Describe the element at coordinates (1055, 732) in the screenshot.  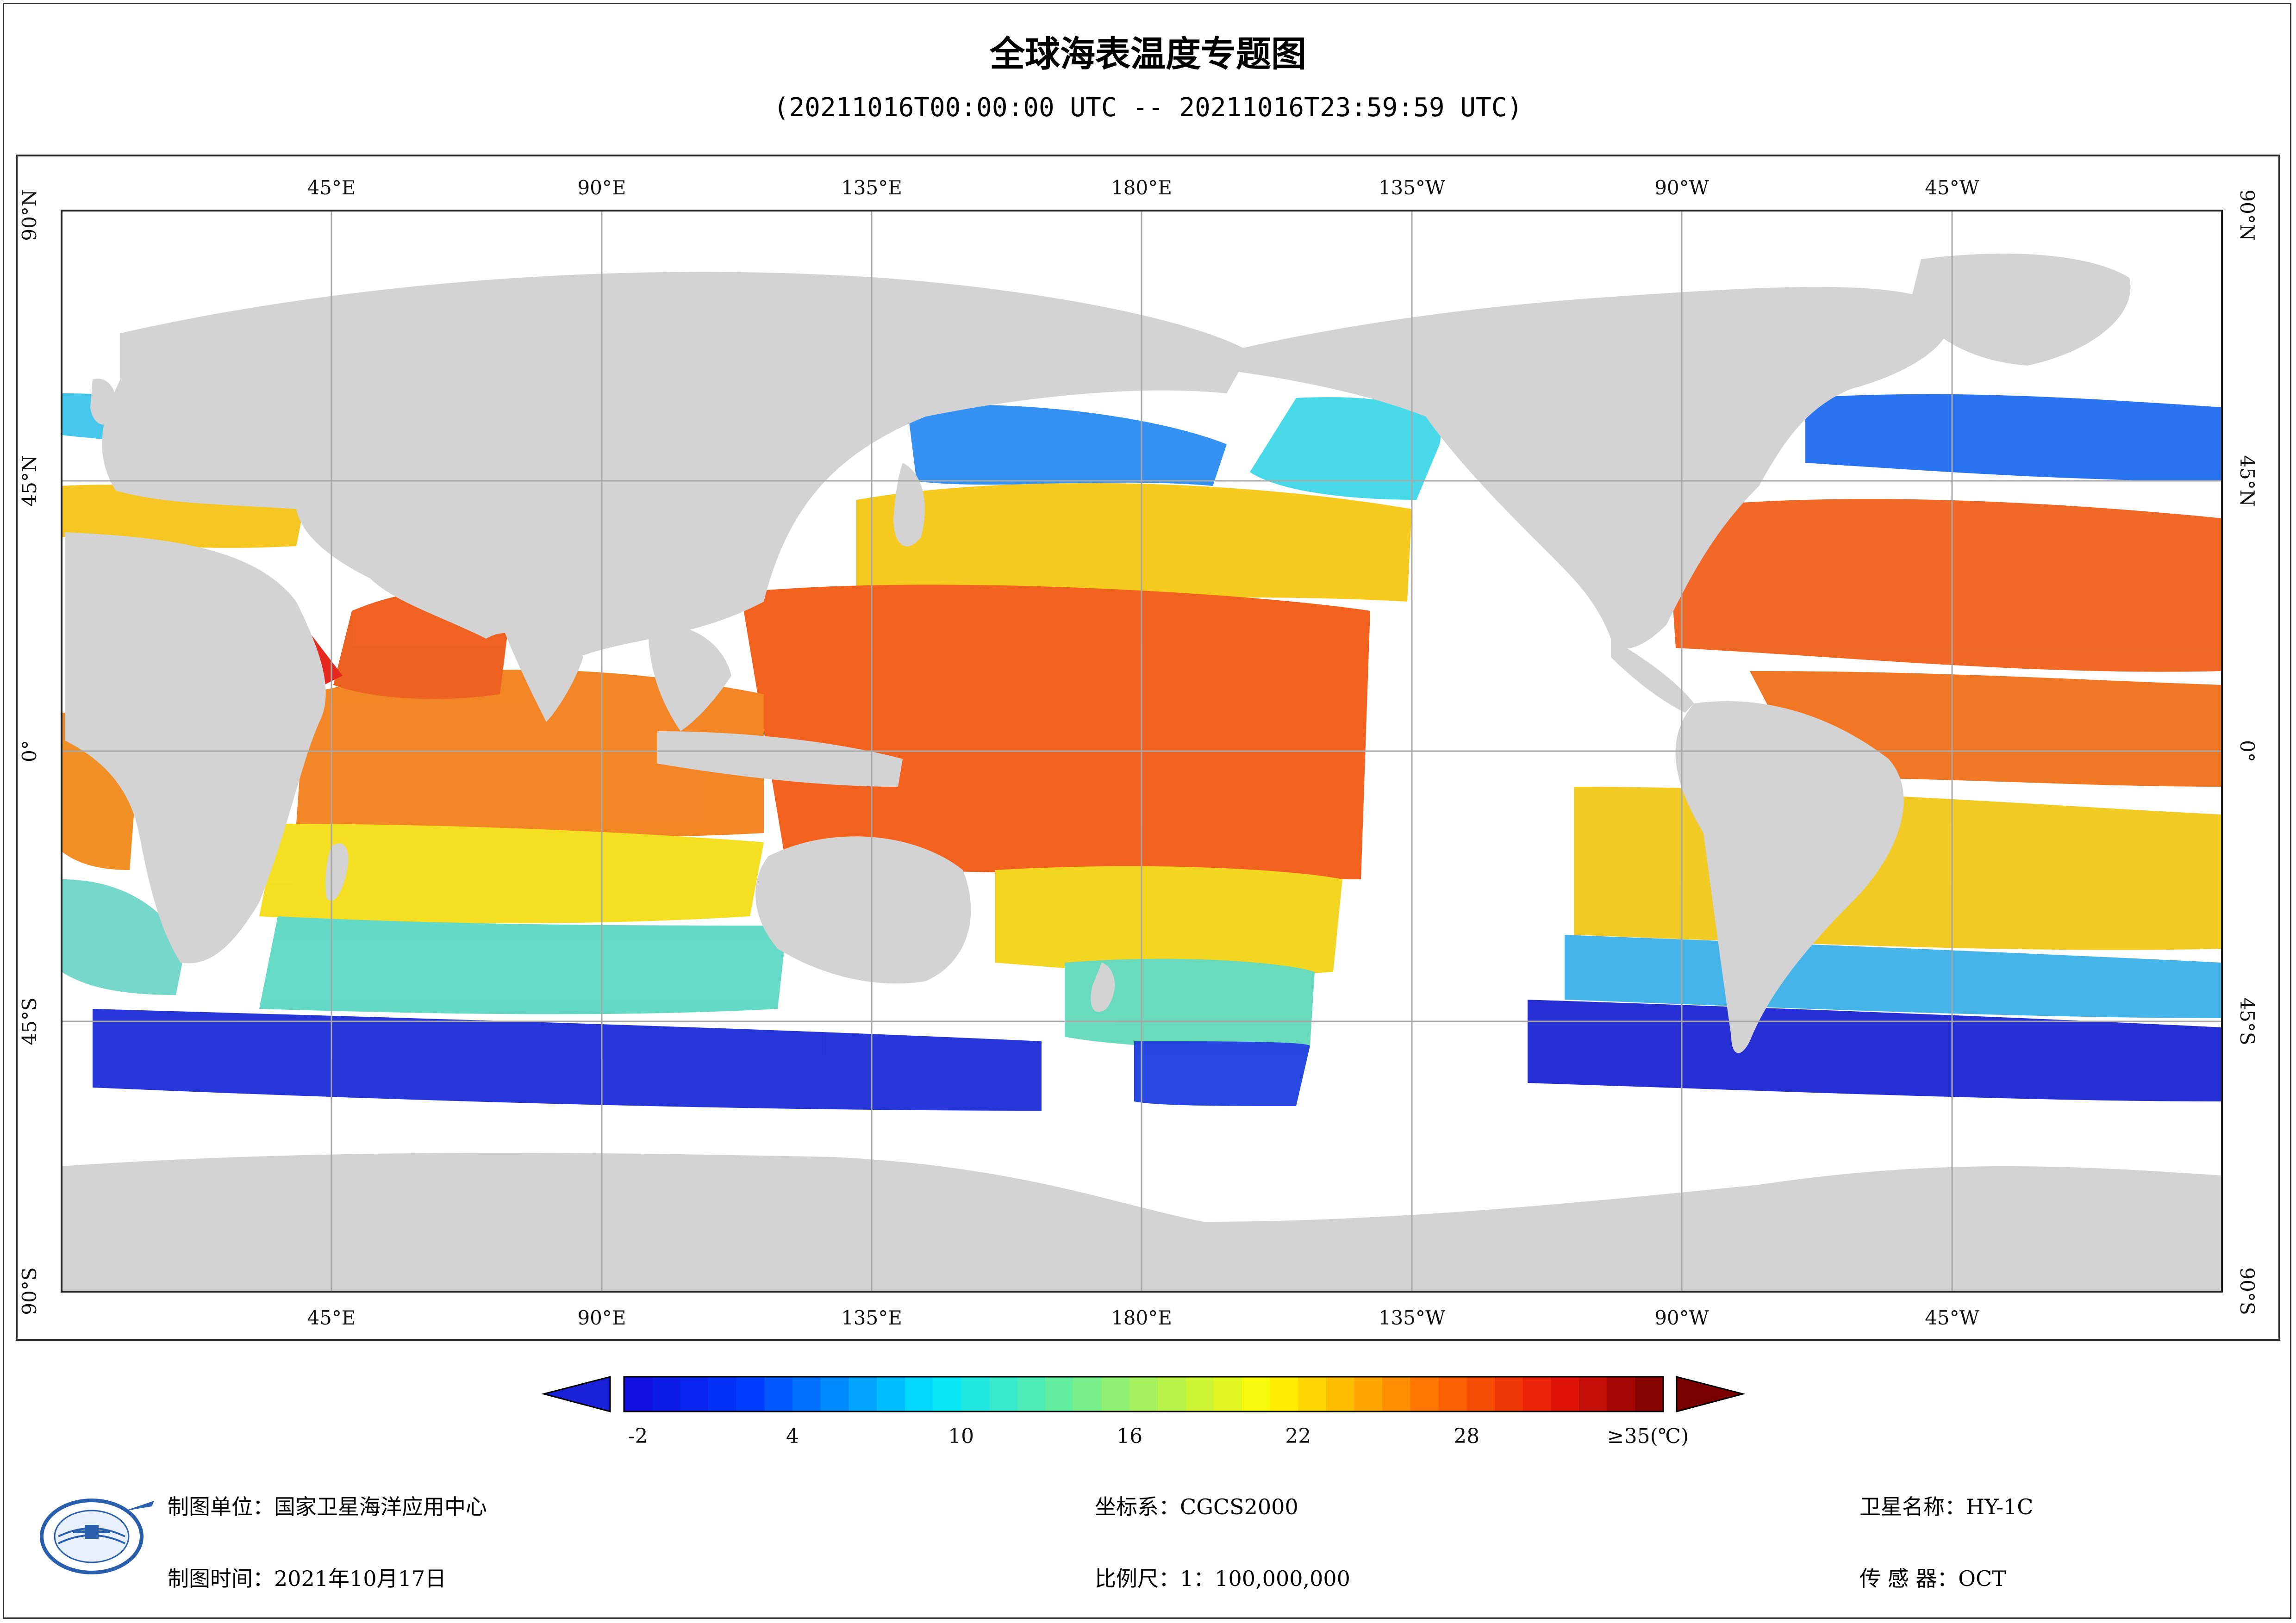
I see `sst-pacific-warm` at that location.